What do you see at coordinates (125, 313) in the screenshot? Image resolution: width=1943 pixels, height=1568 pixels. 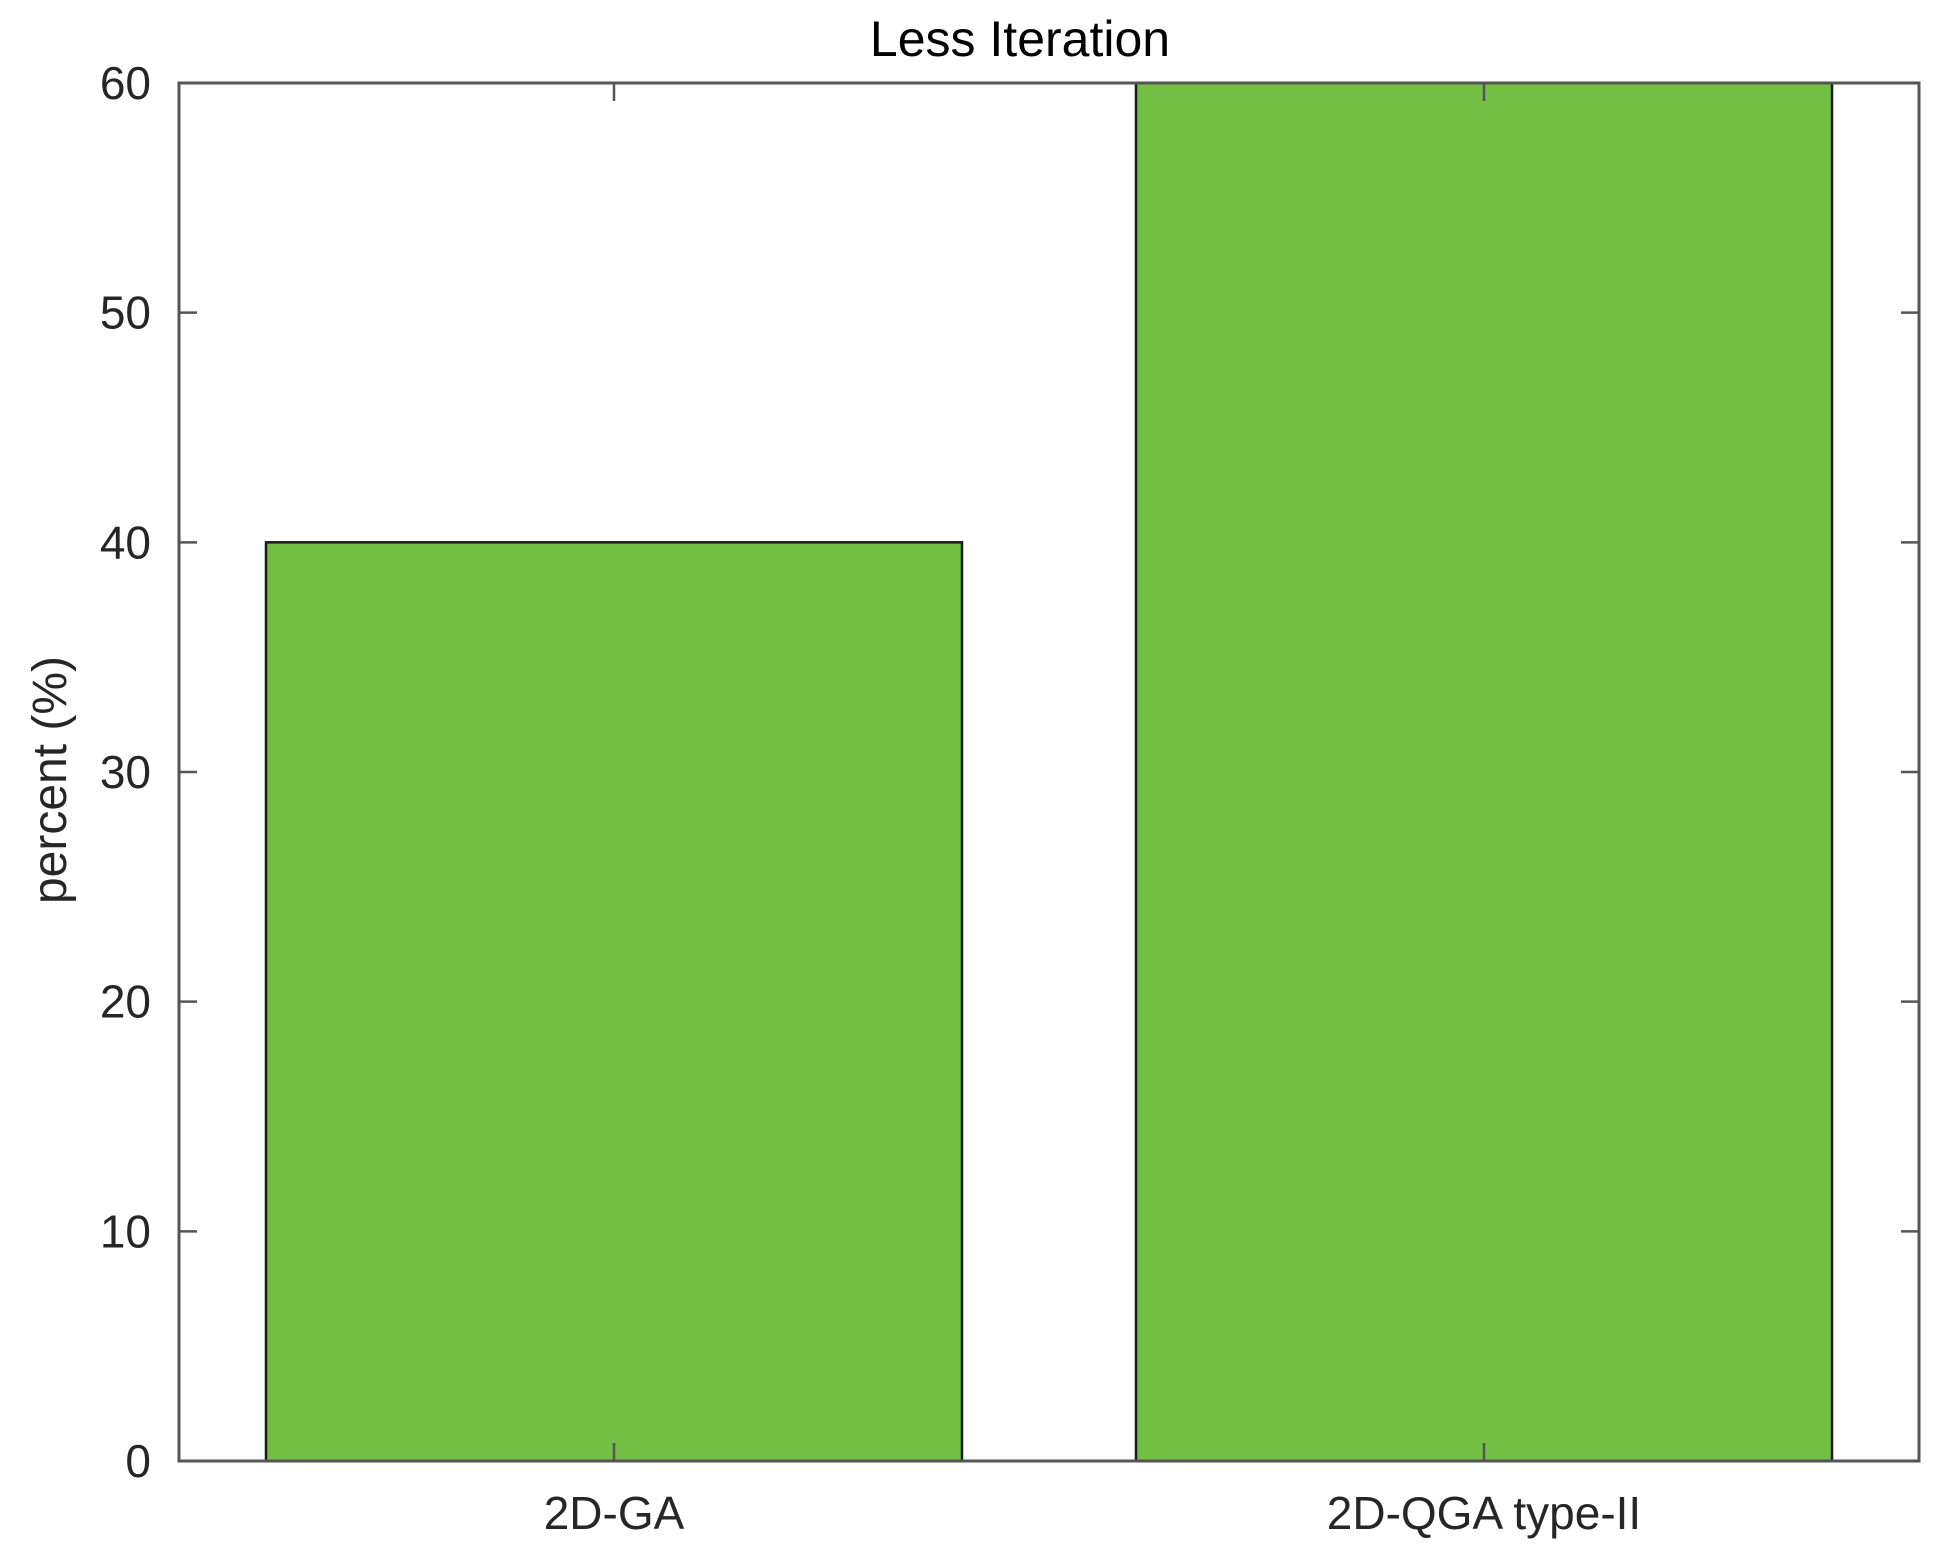 I see `y-tick-label: 50` at bounding box center [125, 313].